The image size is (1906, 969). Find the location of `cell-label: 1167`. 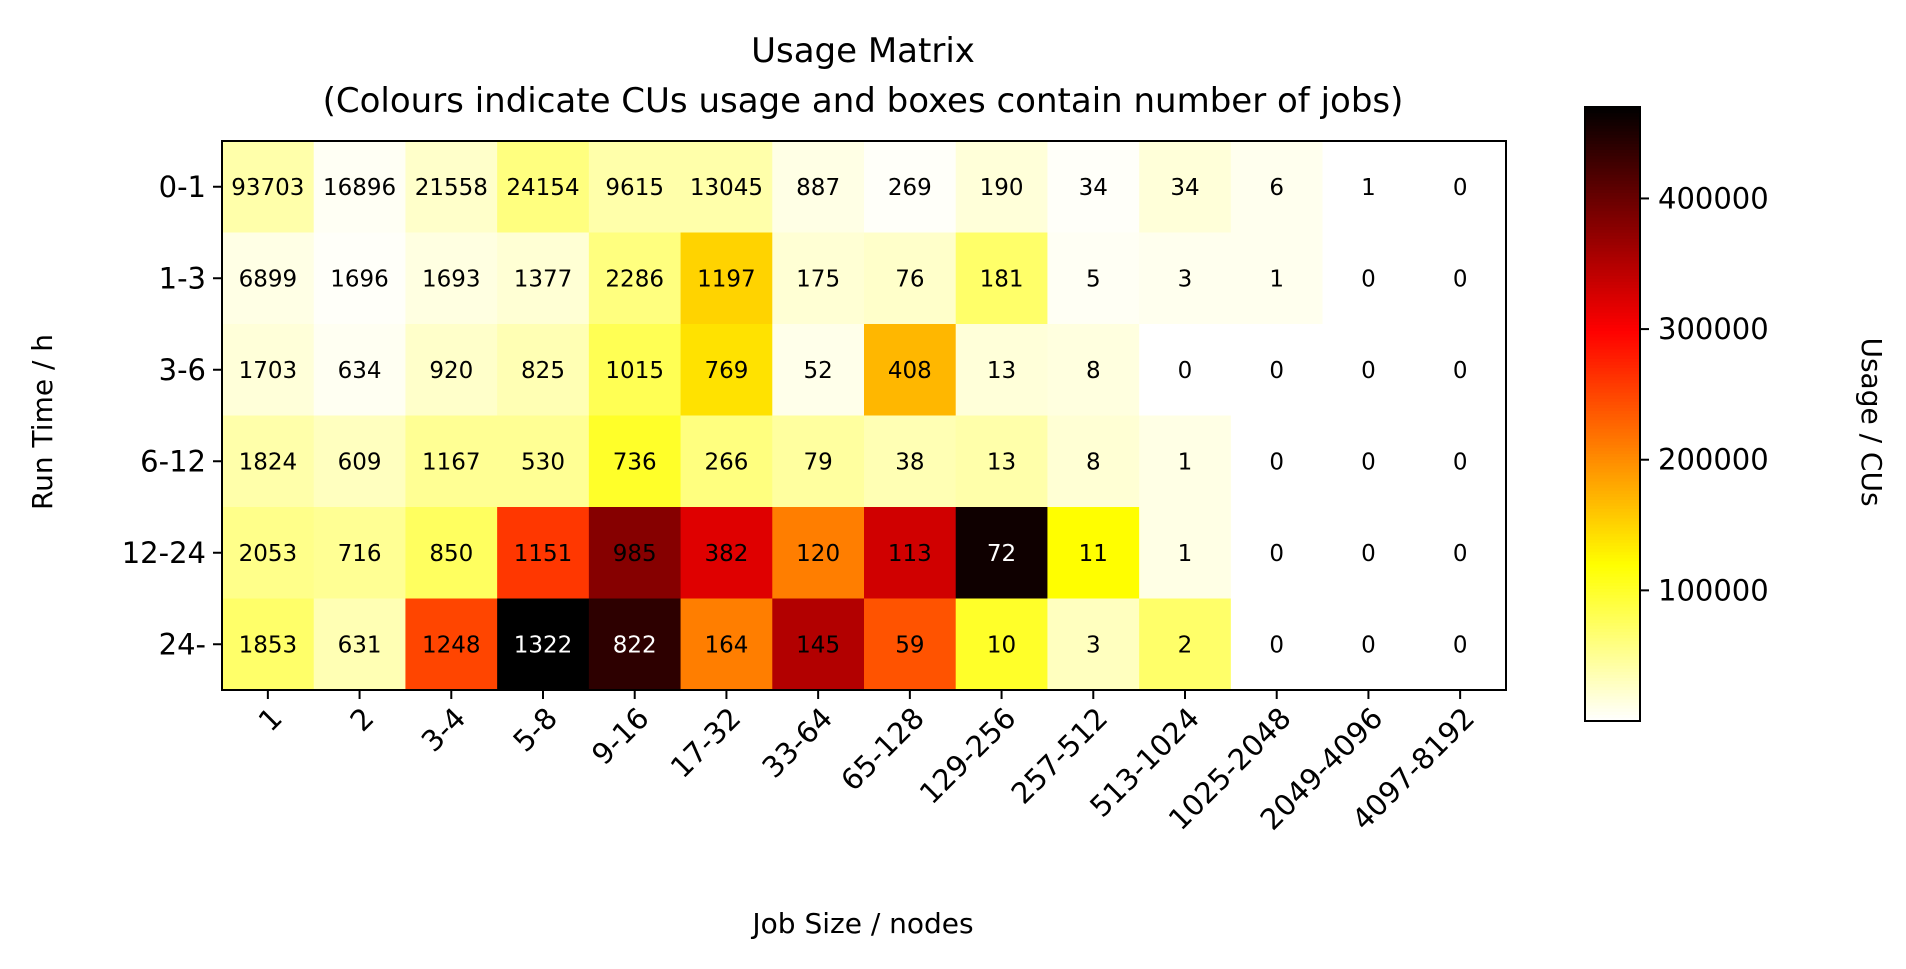

cell-label: 1167 is located at coordinates (451, 462).